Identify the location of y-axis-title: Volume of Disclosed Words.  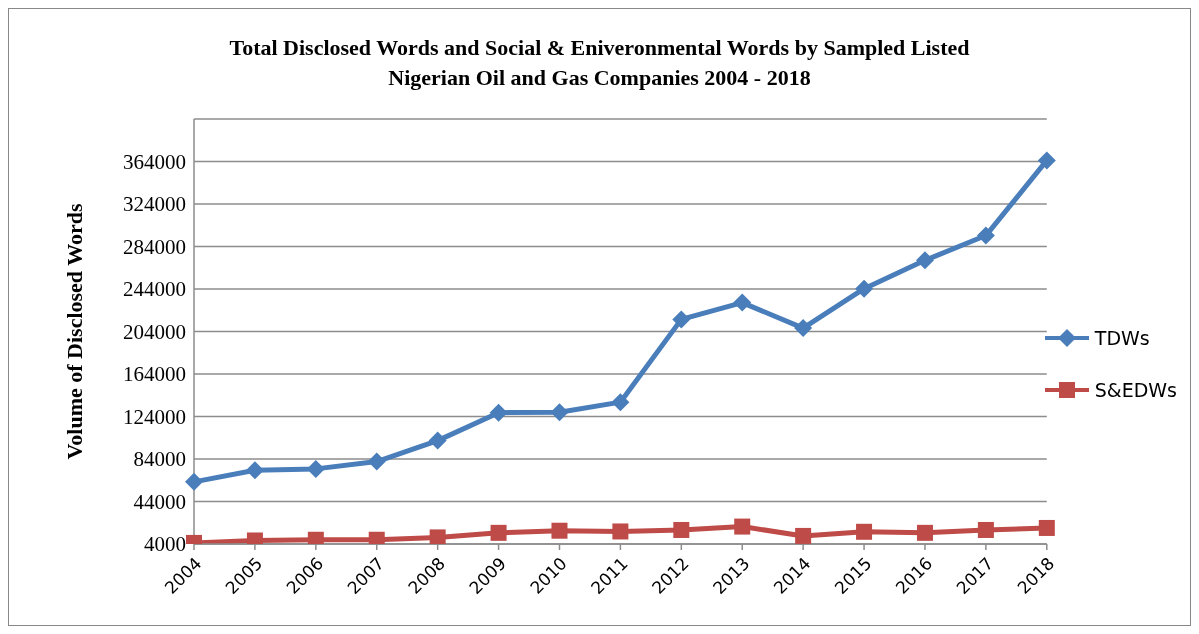
(74, 331).